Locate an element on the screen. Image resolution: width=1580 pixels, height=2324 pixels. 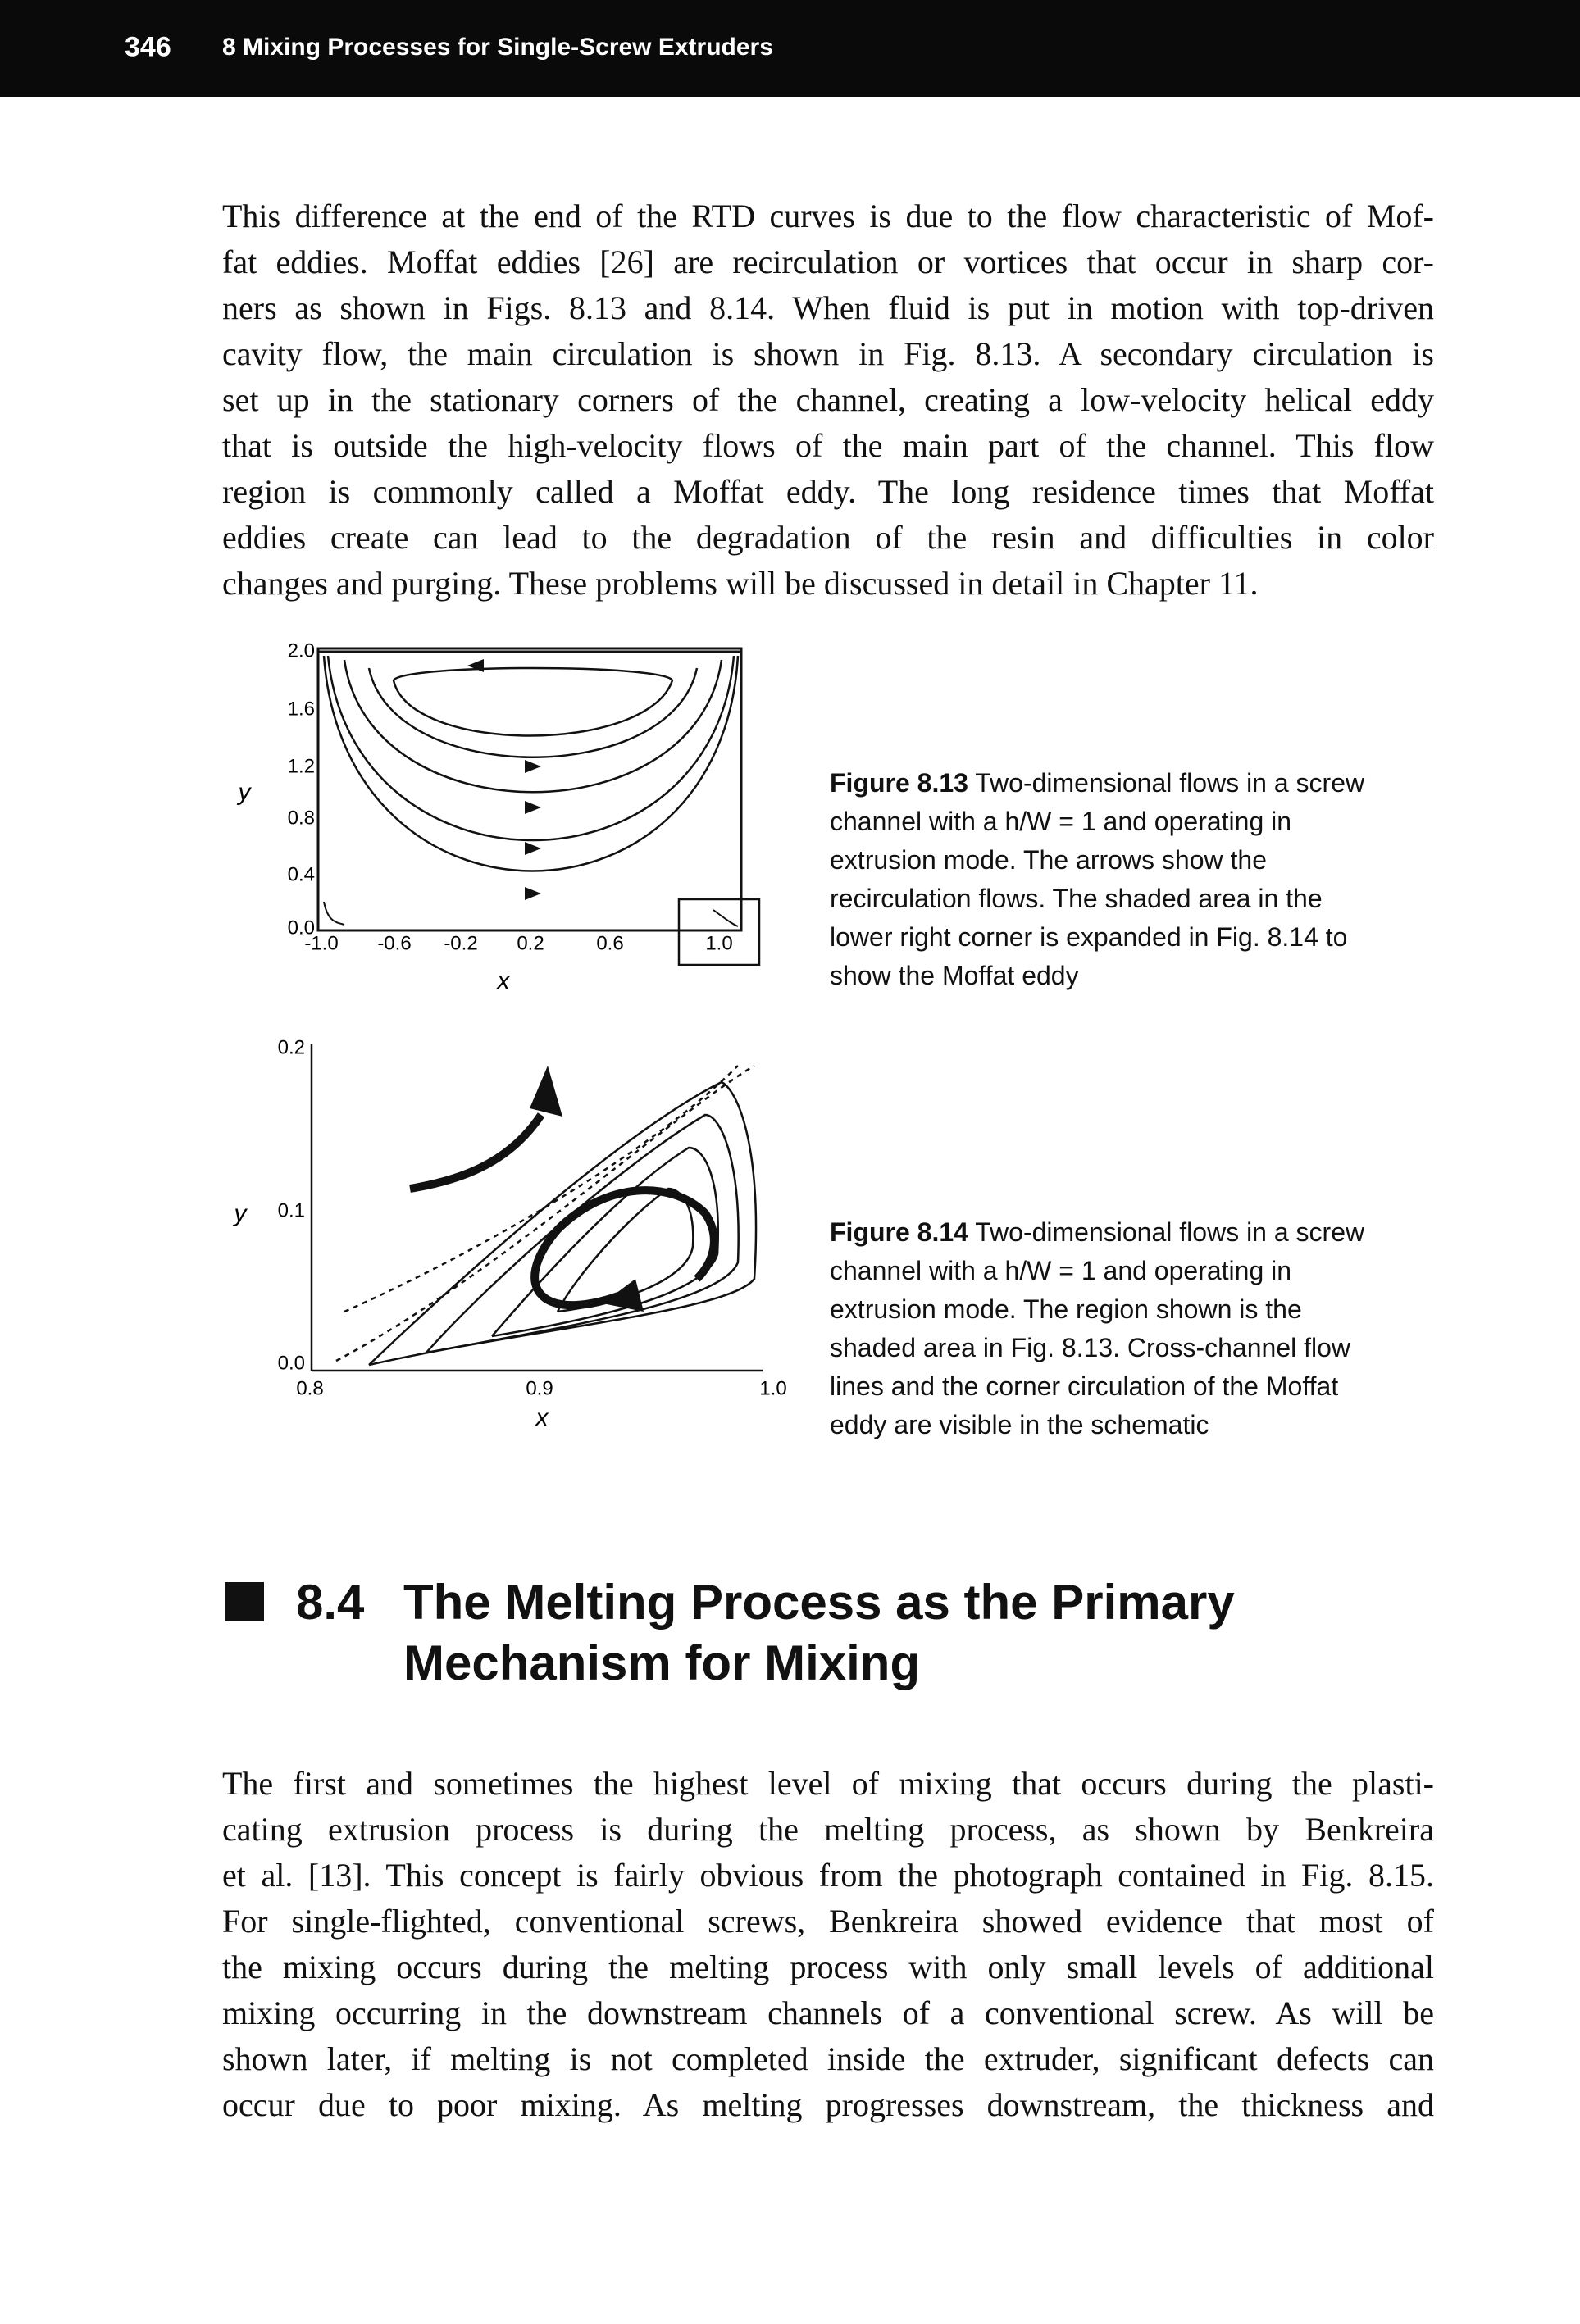
plot-frame is located at coordinates (530, 790).